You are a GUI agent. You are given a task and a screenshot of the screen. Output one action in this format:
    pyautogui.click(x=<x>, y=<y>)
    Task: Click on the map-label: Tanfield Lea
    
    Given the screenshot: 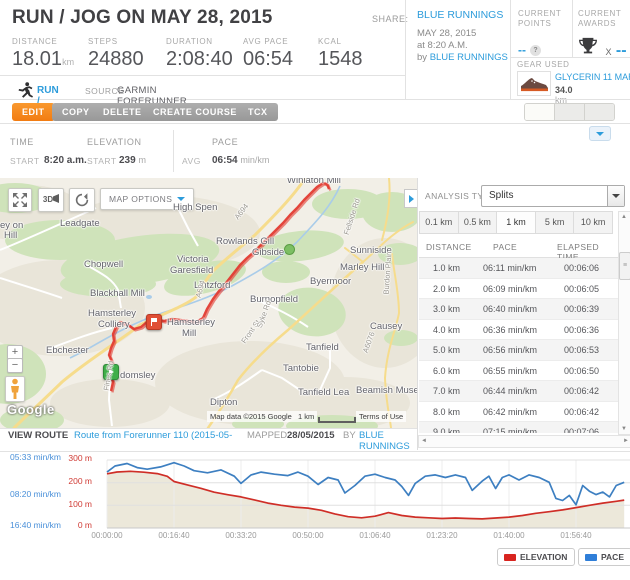 What is the action you would take?
    pyautogui.click(x=324, y=392)
    